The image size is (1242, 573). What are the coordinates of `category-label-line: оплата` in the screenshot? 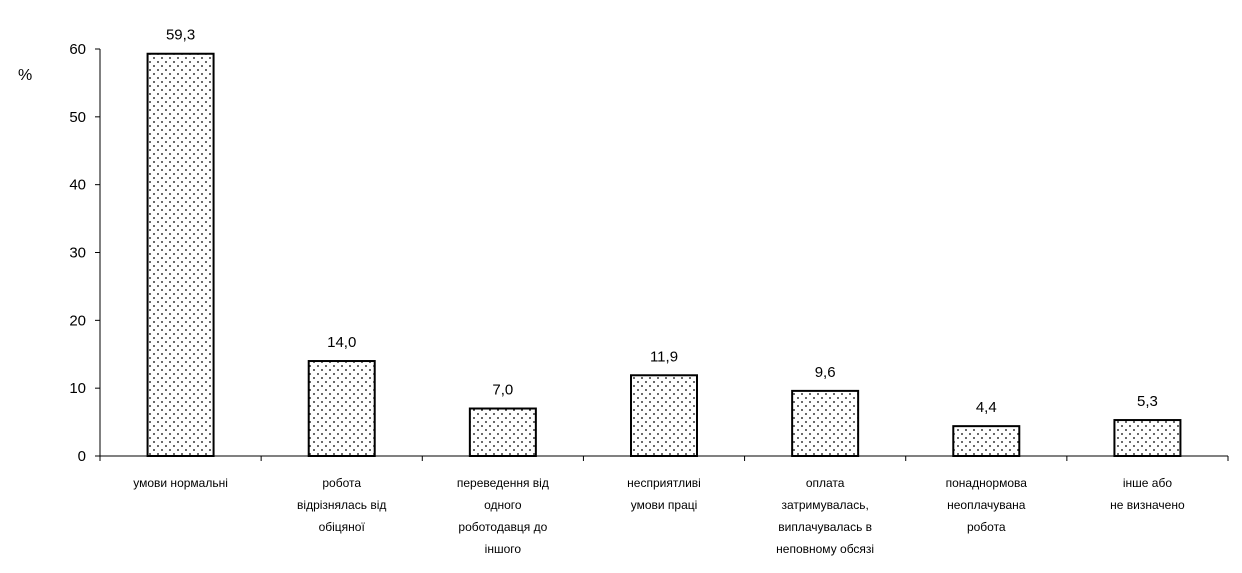 It's located at (825, 483).